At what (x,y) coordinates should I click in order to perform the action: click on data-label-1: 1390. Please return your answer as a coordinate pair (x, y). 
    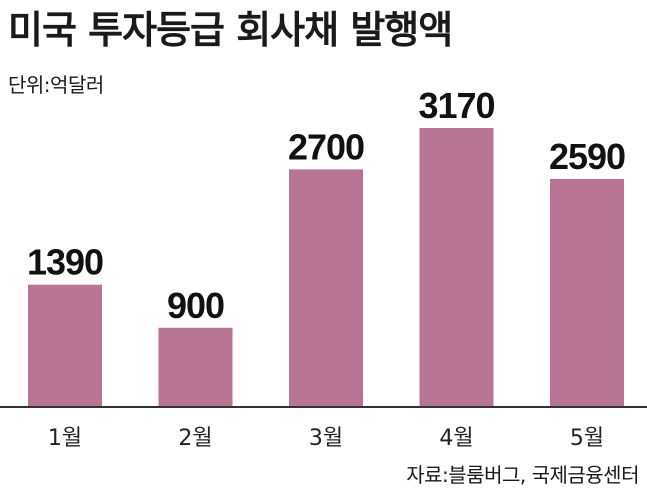
    Looking at the image, I should click on (65, 262).